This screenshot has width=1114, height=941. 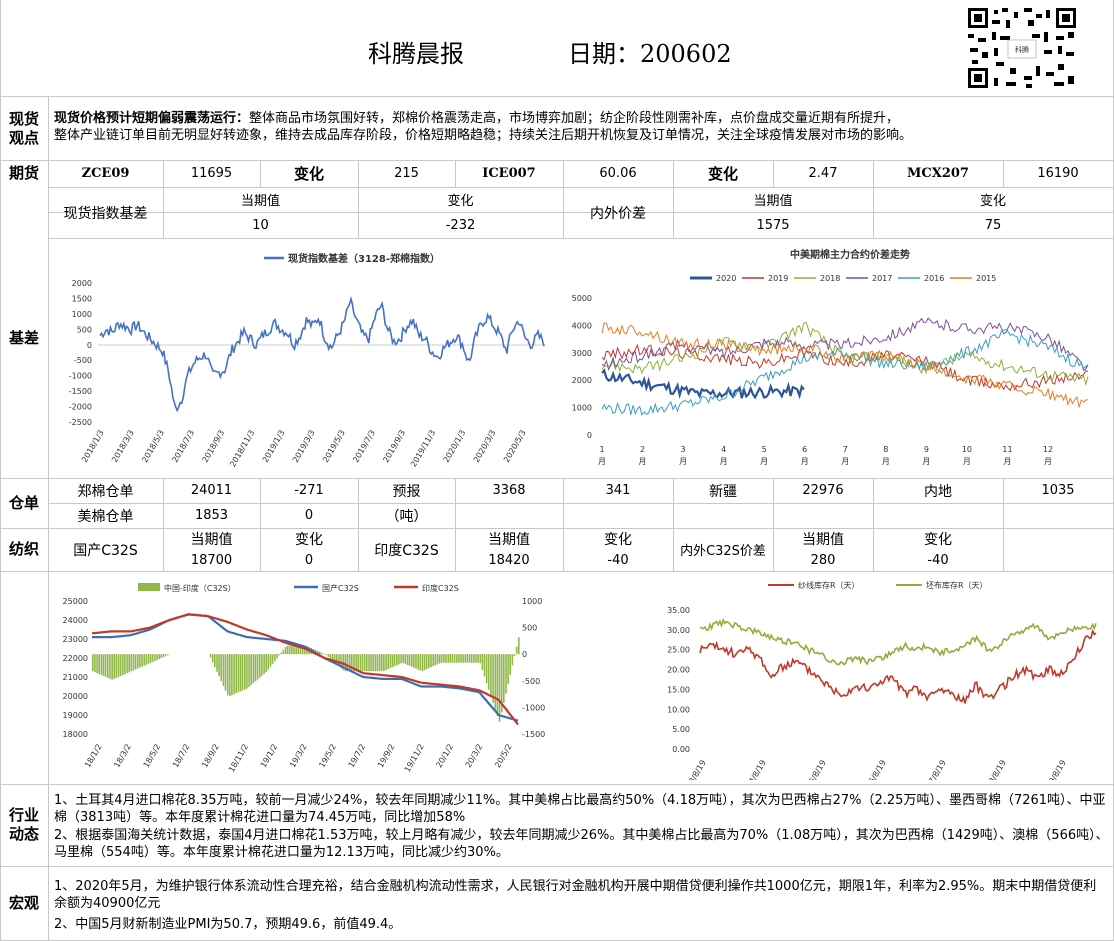 I want to click on c32s-x-tick: 18/3/2, so click(x=122, y=756).